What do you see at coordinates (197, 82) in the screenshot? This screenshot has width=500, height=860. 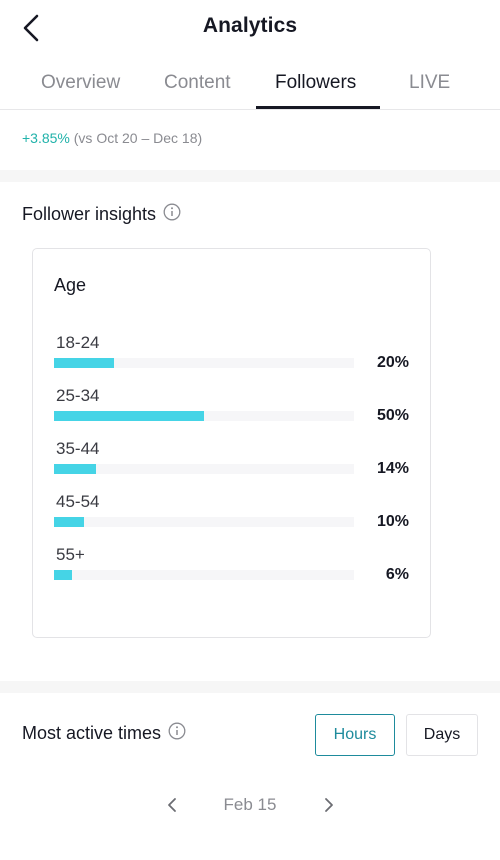 I see `tab-content: Content` at bounding box center [197, 82].